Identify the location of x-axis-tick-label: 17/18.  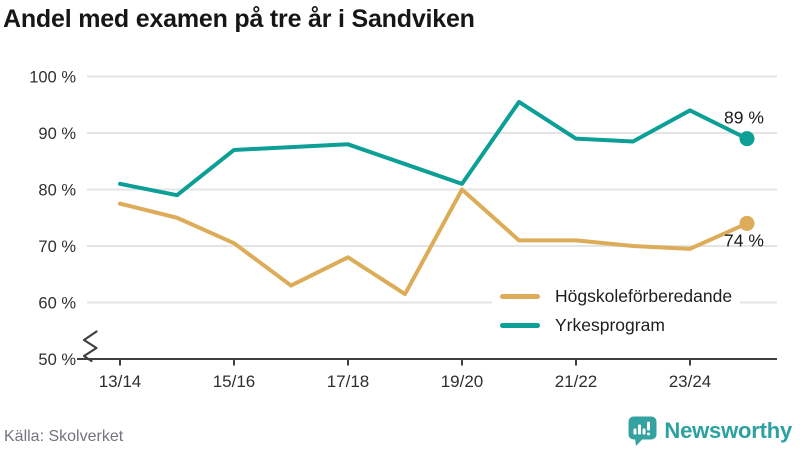
(348, 381).